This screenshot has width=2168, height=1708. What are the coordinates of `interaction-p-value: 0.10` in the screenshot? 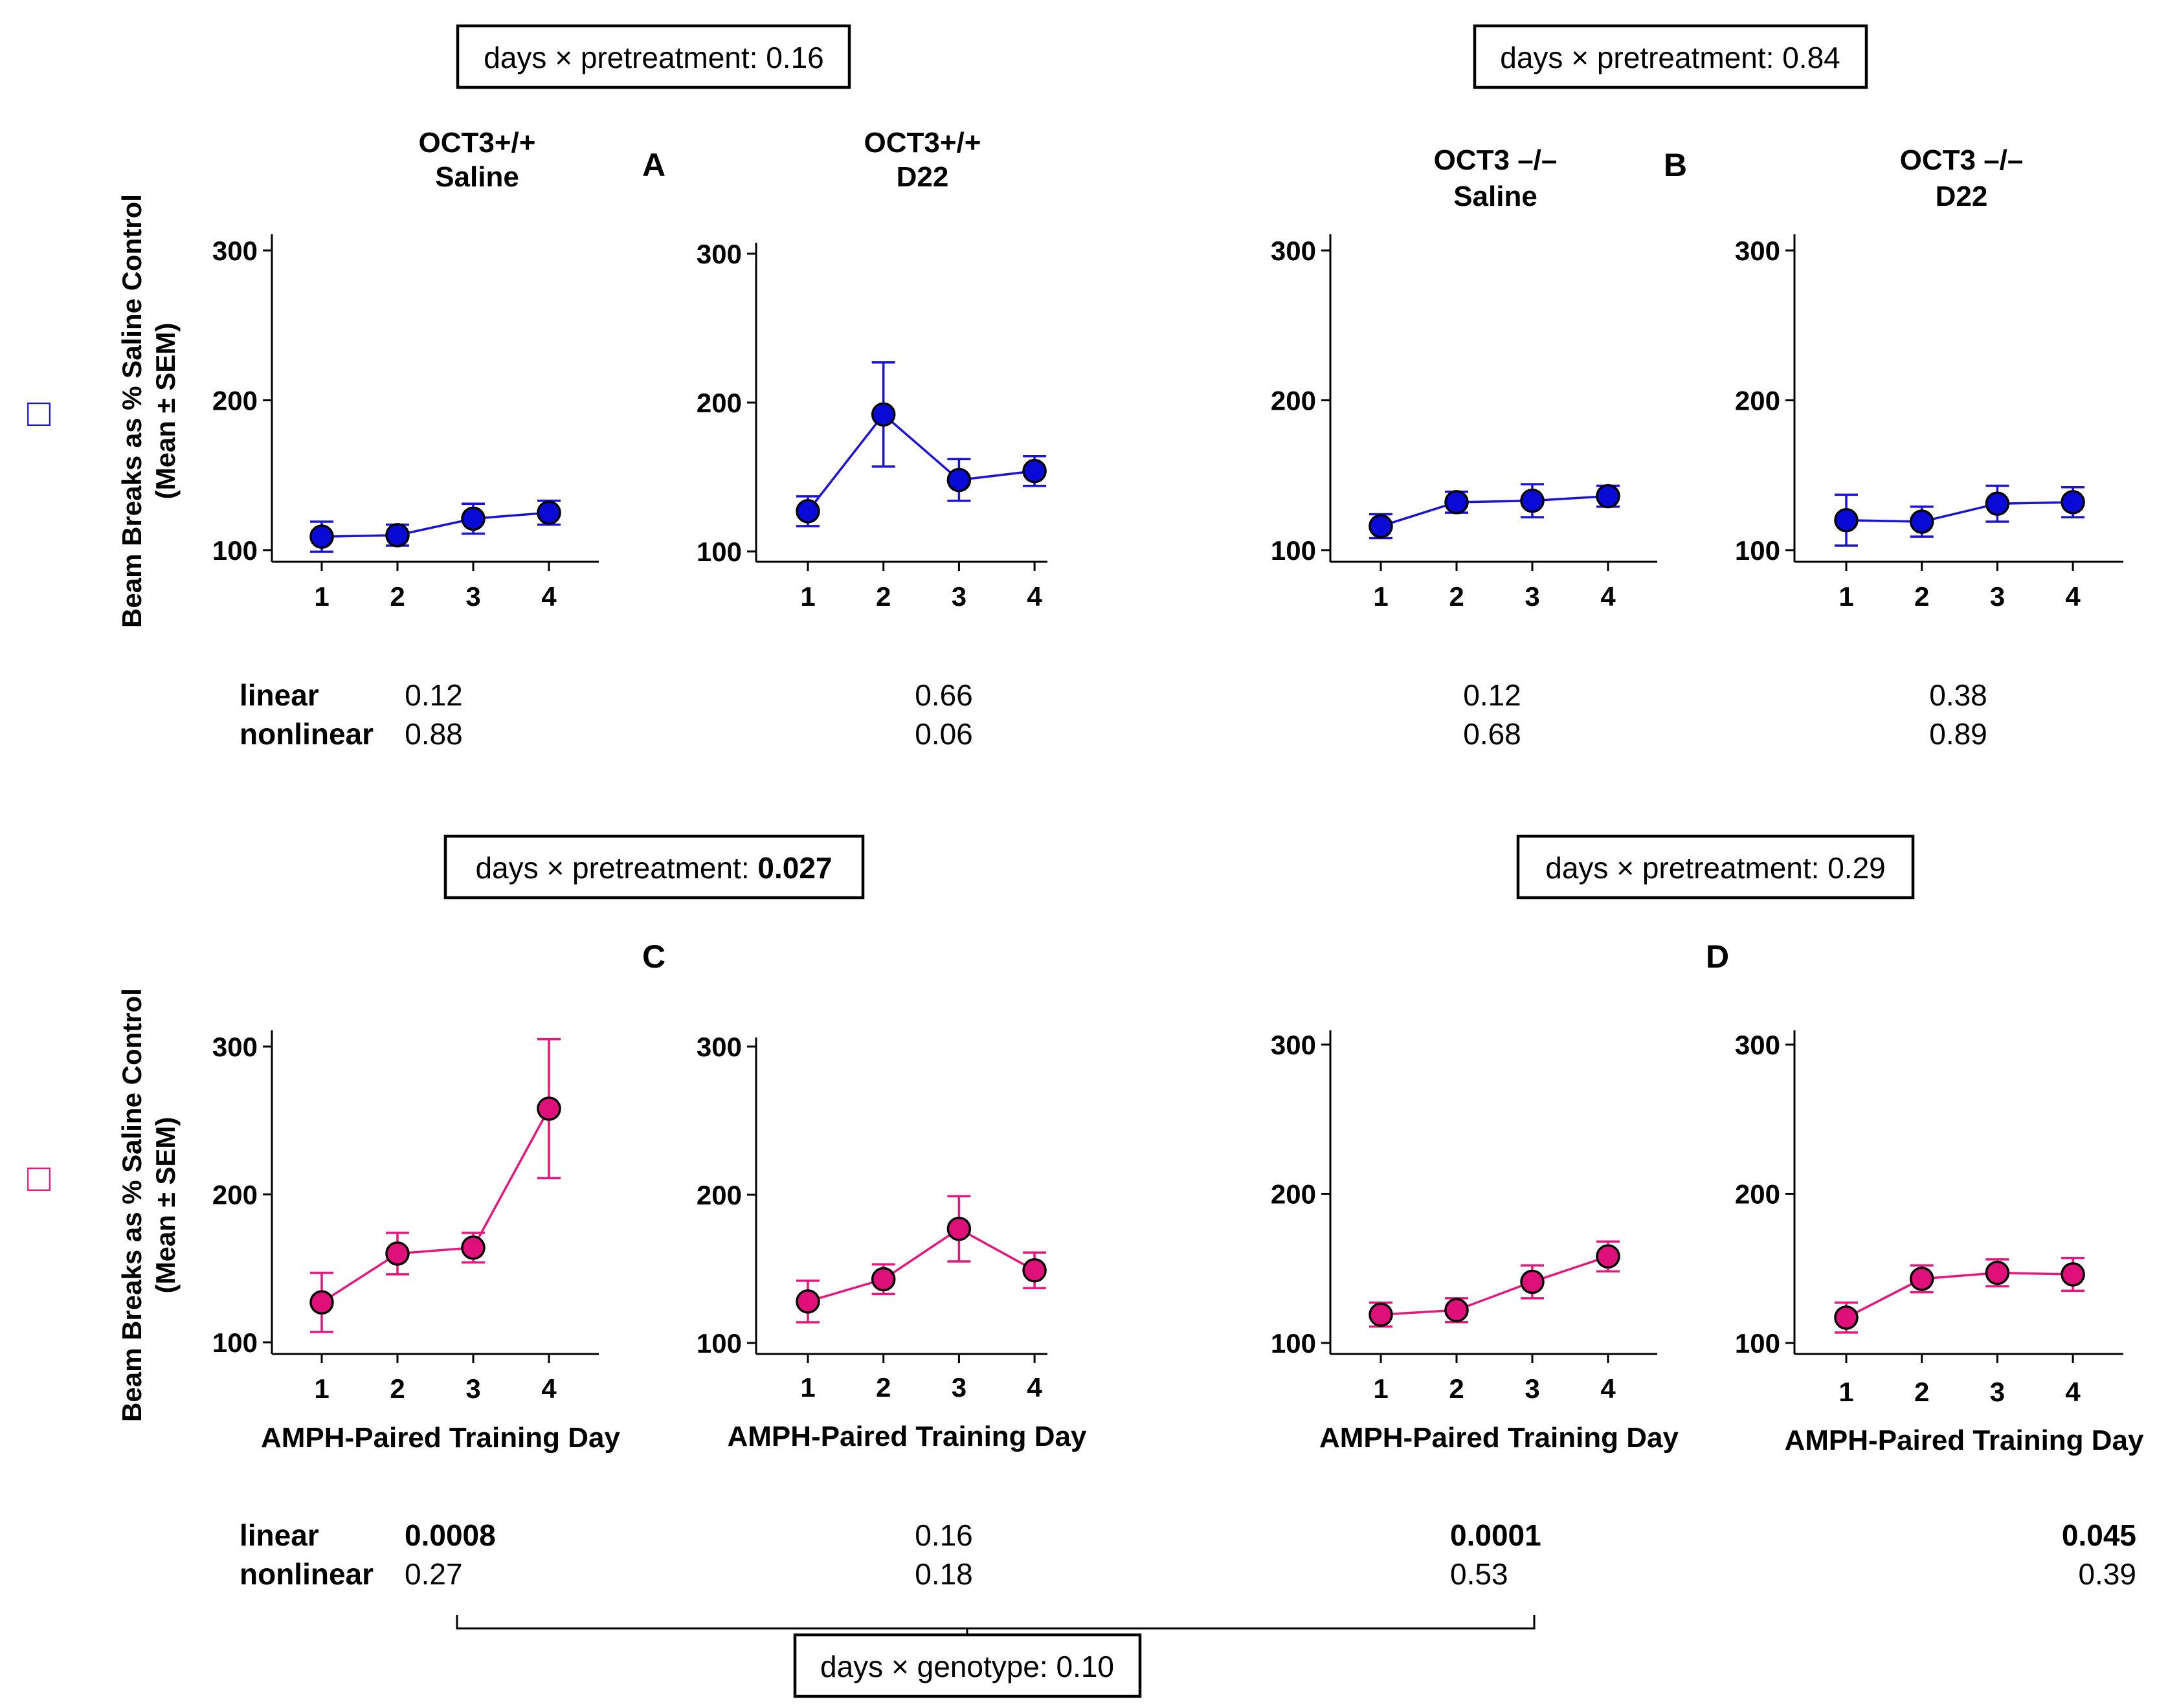 It's located at (1085, 1667).